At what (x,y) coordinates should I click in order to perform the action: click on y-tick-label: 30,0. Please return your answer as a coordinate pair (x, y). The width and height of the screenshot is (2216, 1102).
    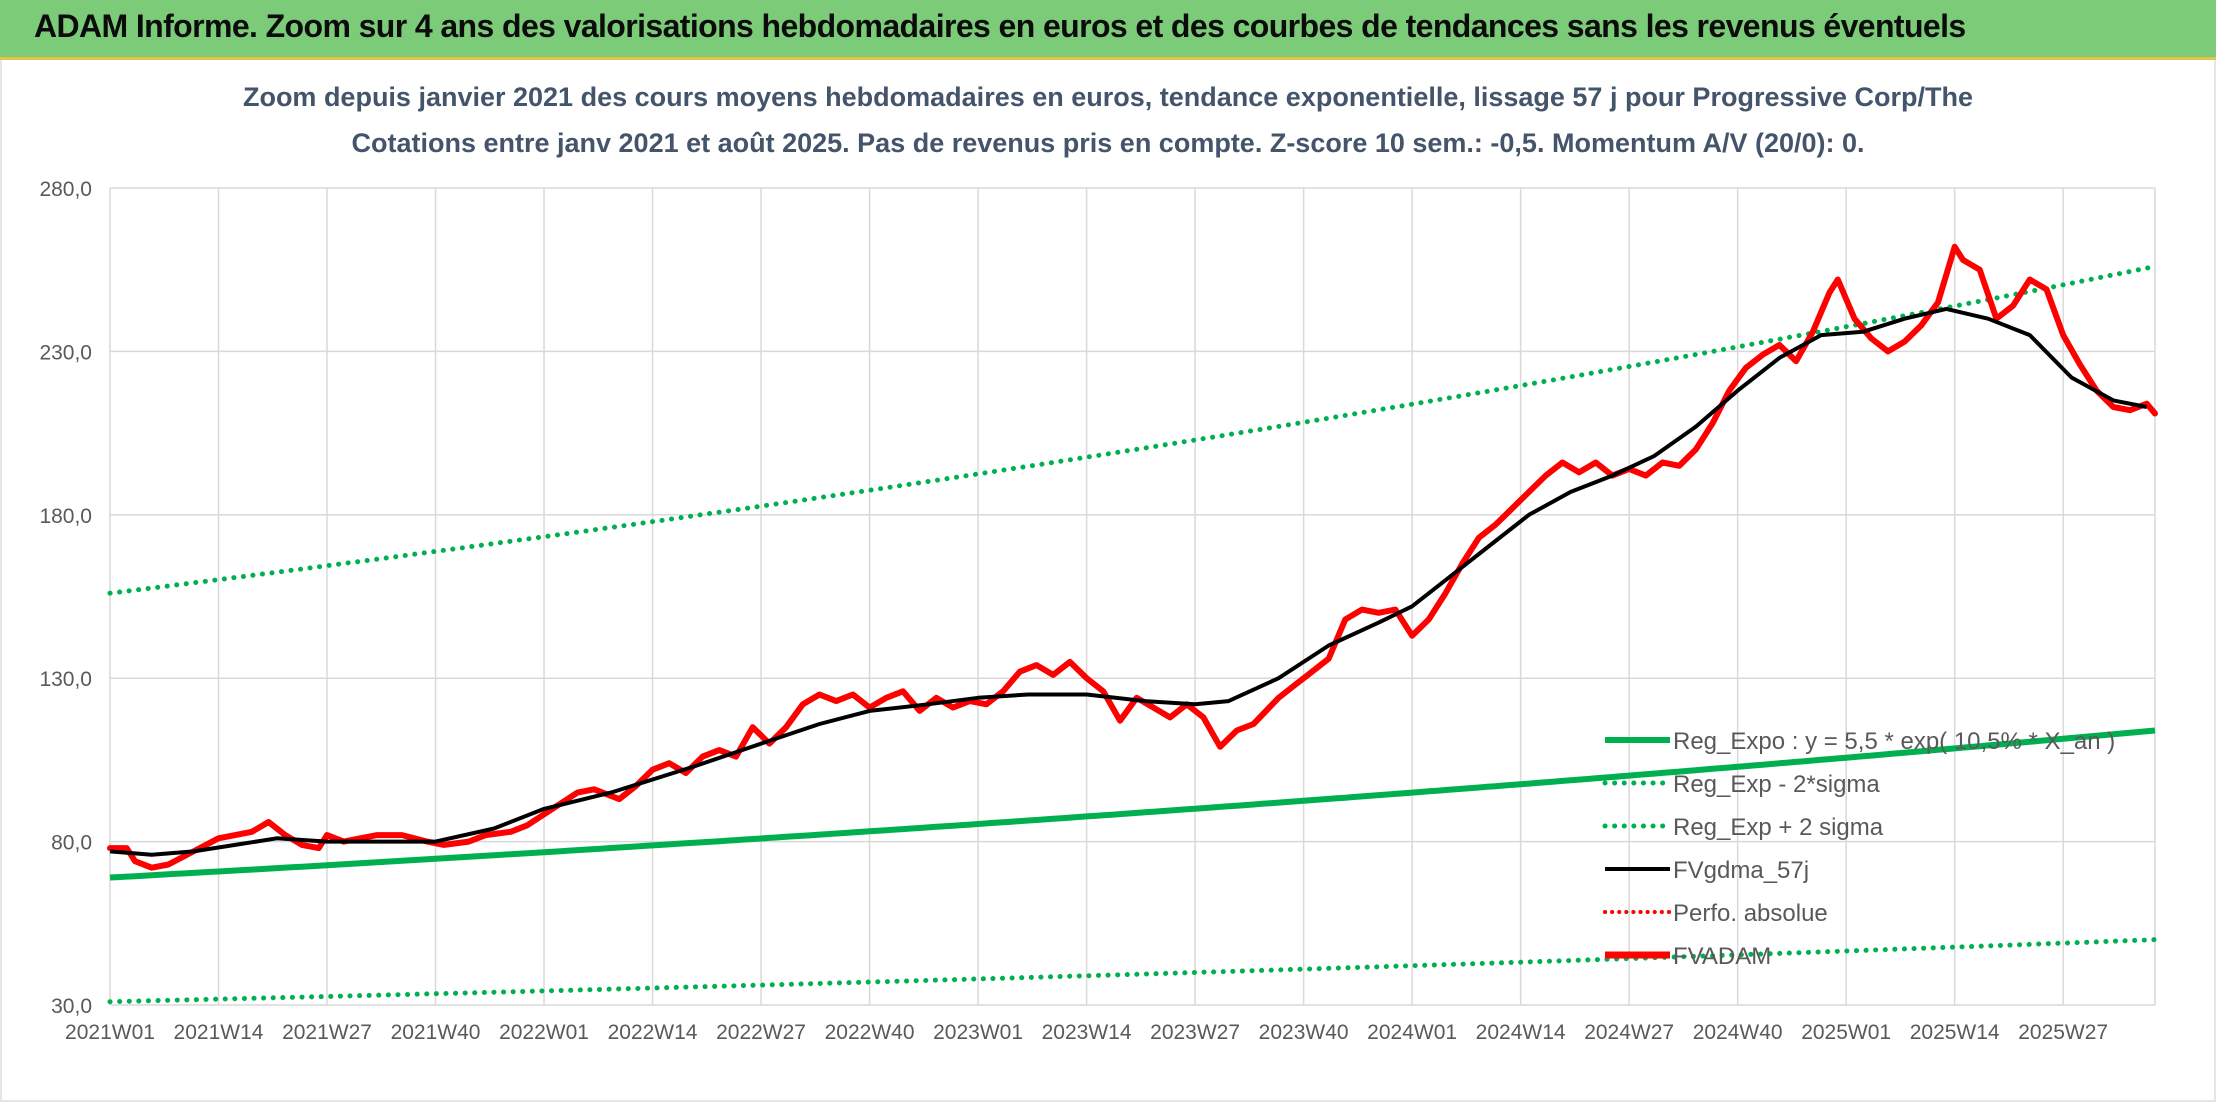
    Looking at the image, I should click on (71, 1006).